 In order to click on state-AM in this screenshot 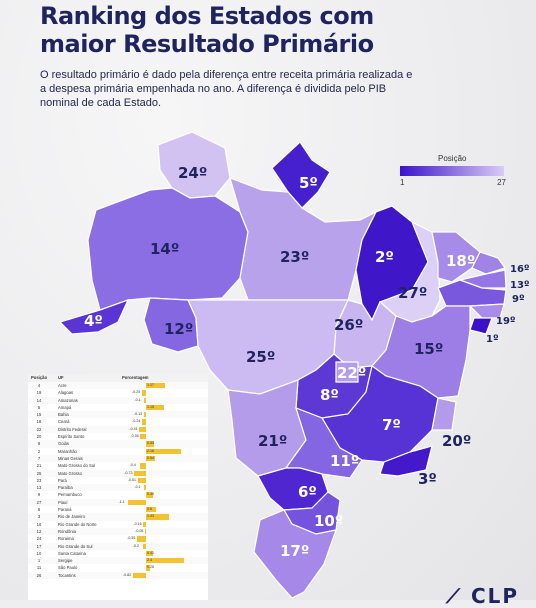, I will do `click(168, 249)`.